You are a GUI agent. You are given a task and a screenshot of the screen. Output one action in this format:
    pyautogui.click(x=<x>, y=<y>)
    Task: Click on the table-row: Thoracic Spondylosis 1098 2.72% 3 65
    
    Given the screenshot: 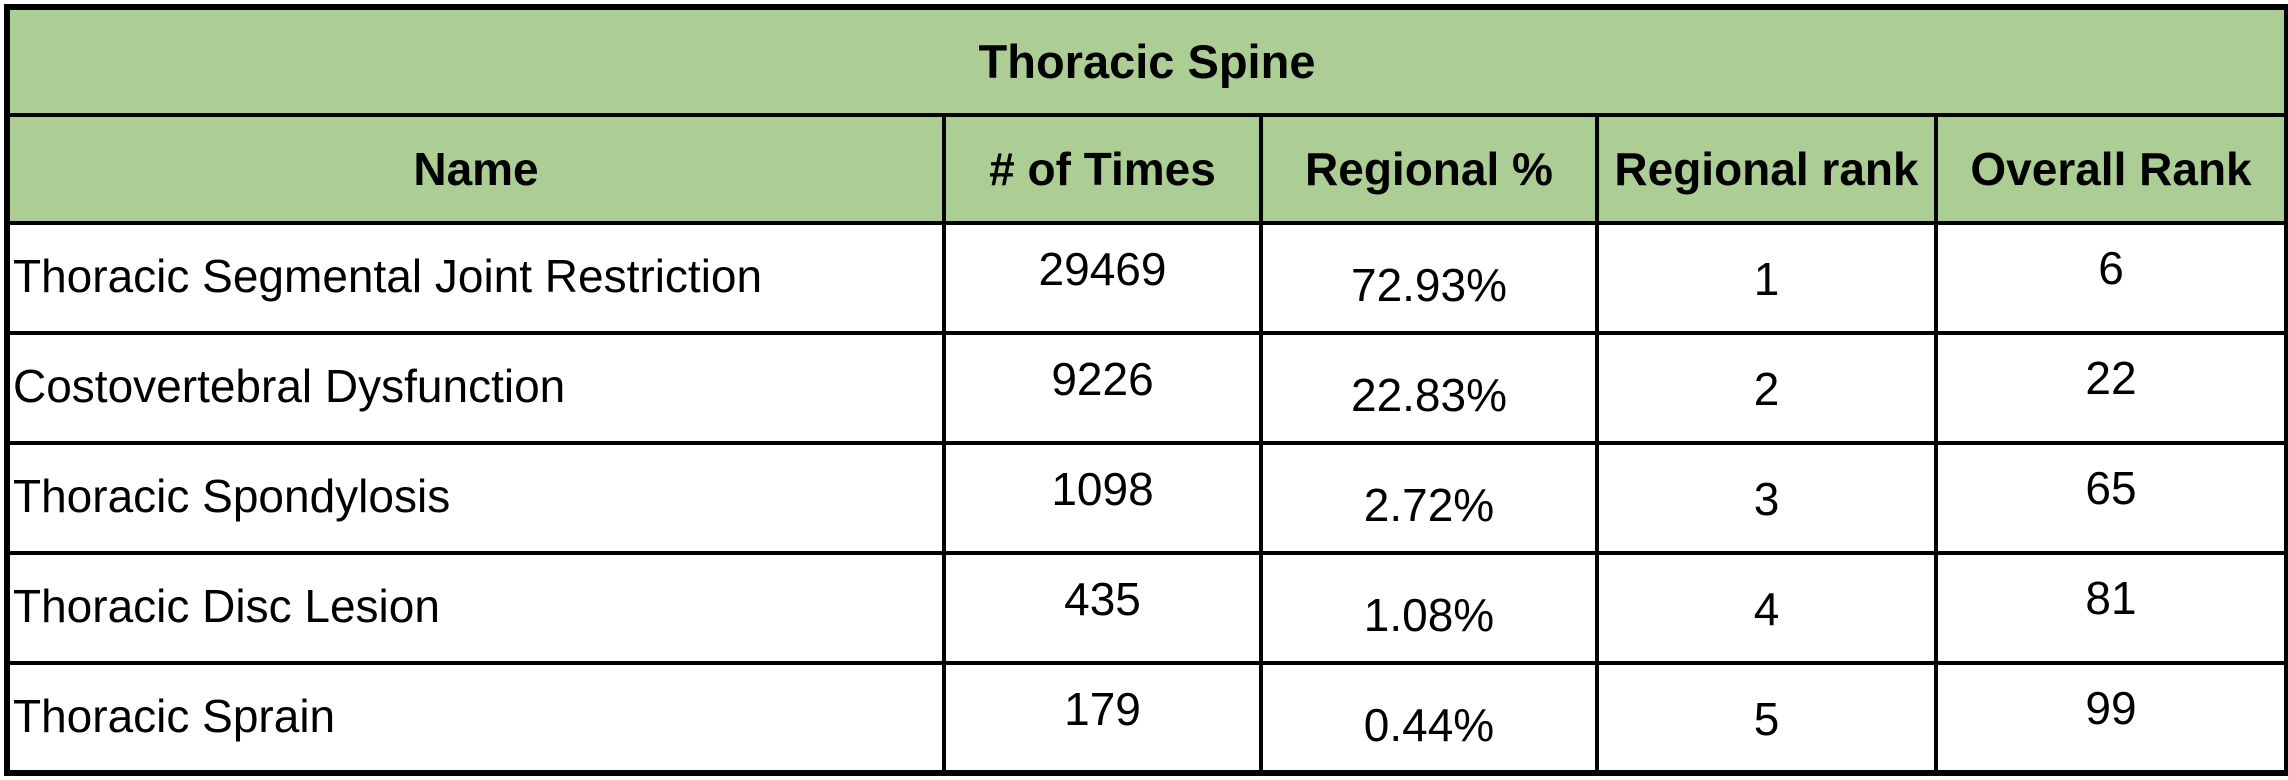 What is the action you would take?
    pyautogui.click(x=1146, y=498)
    